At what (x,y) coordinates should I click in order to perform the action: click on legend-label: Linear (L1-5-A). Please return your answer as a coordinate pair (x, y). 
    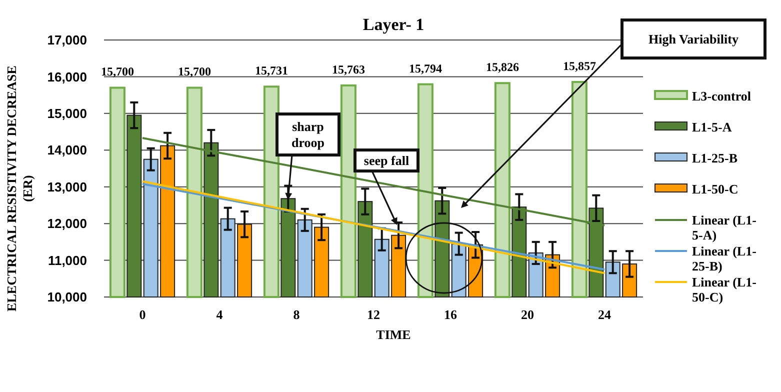
    Looking at the image, I should click on (724, 227).